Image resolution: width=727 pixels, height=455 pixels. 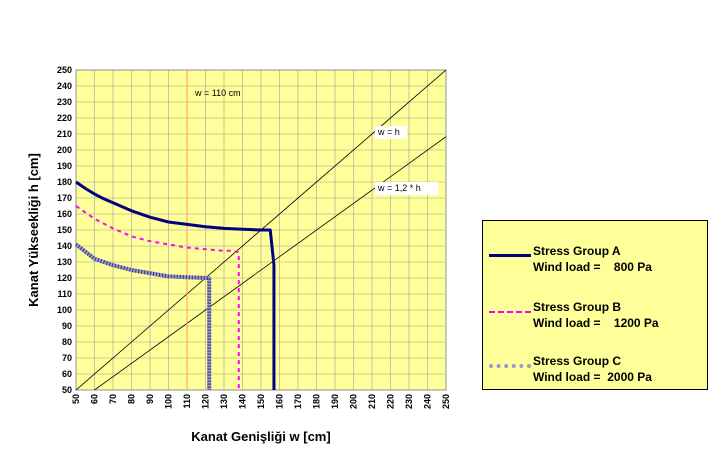 I want to click on y-tick-label: 50, so click(x=67, y=390).